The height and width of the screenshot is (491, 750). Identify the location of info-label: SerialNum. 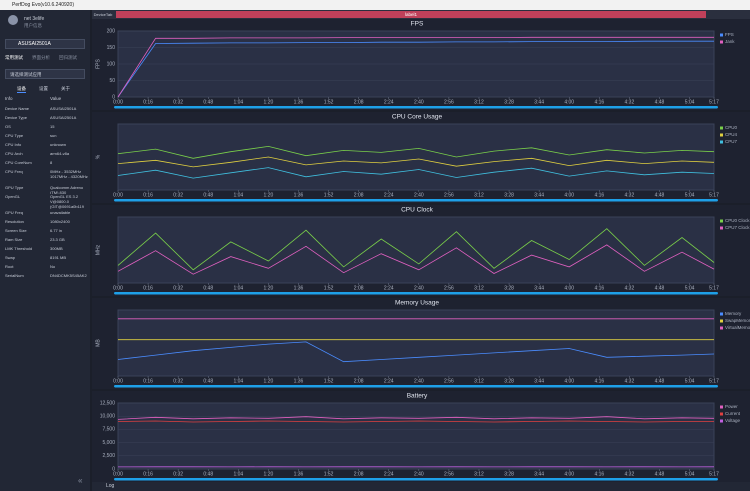
(14, 275).